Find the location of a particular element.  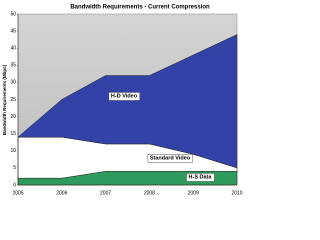

x-tick-label: 2005 is located at coordinates (17, 193).